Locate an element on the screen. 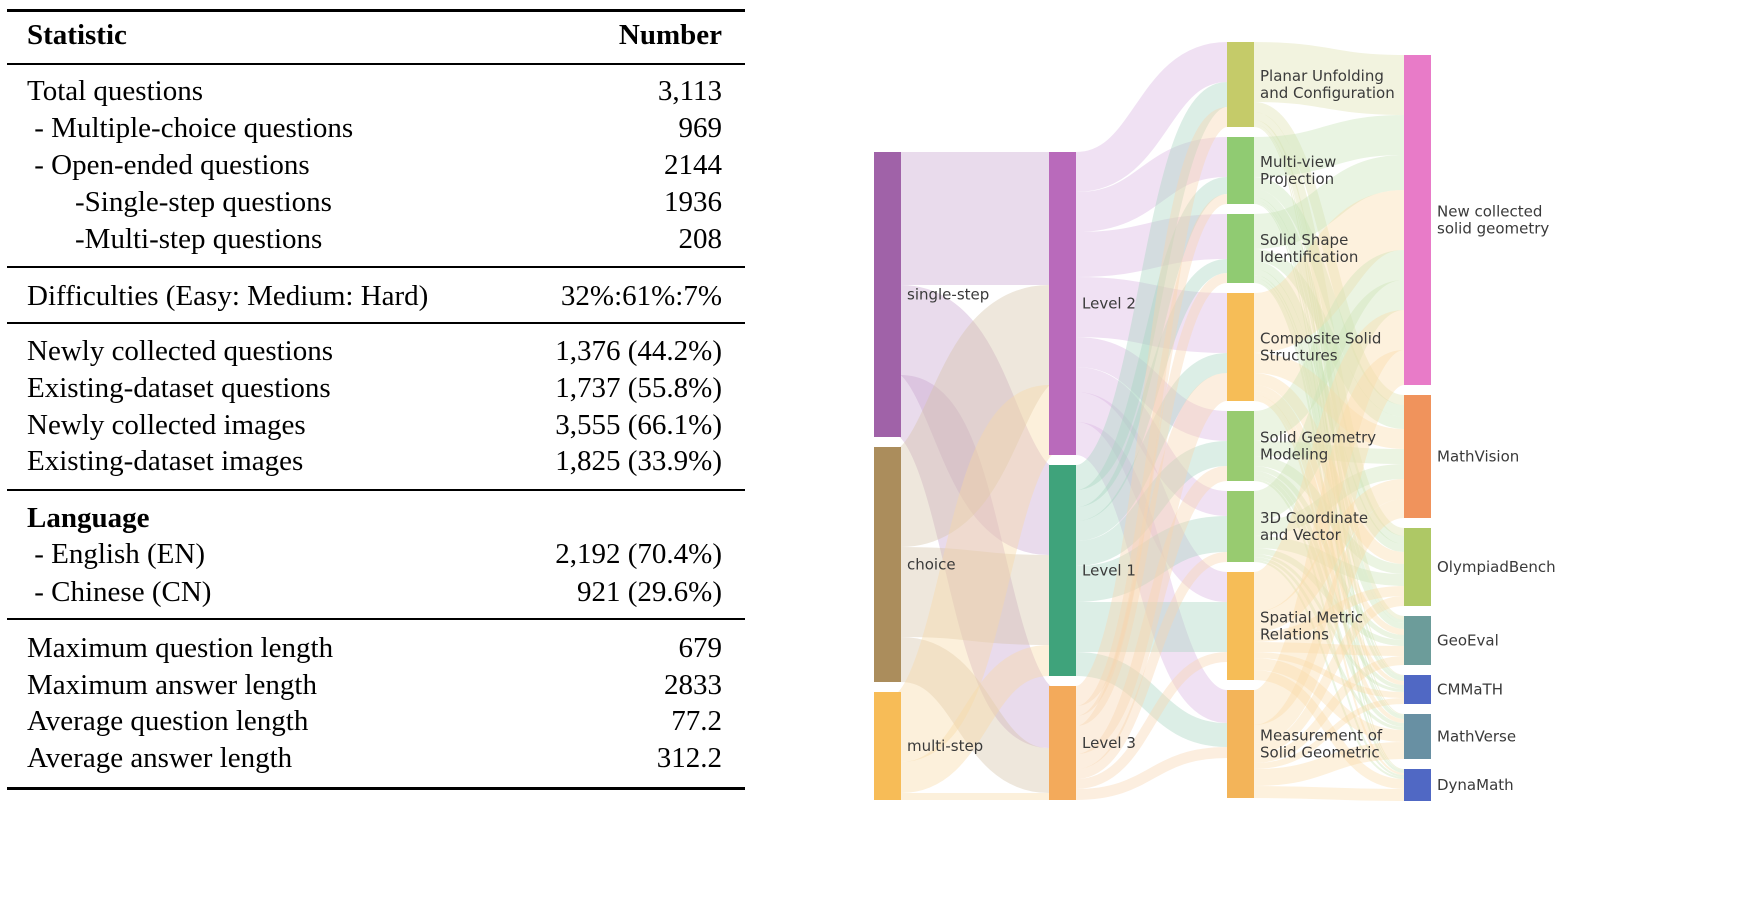 The image size is (1746, 900). sankey-link-PU-CM is located at coordinates (1329, 400).